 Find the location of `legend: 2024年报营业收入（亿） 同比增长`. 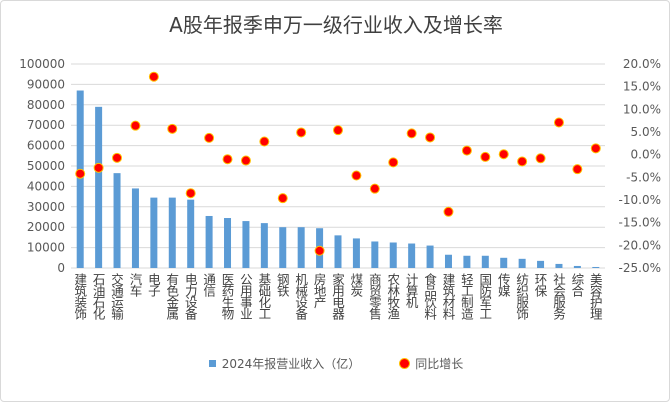

legend: 2024年报营业收入（亿） 同比增长 is located at coordinates (335, 363).